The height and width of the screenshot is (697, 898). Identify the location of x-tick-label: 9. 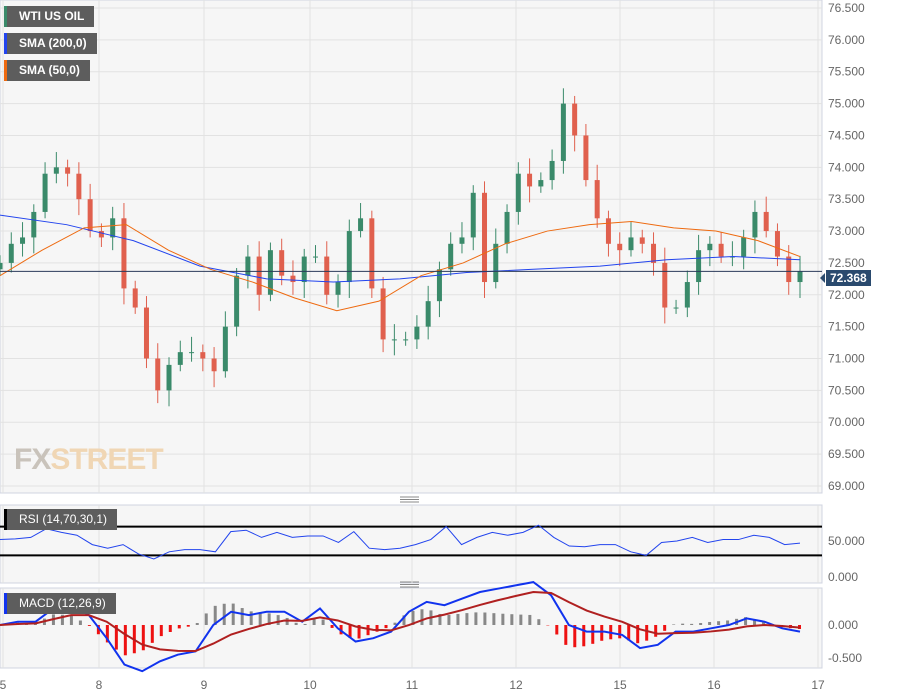
(204, 685).